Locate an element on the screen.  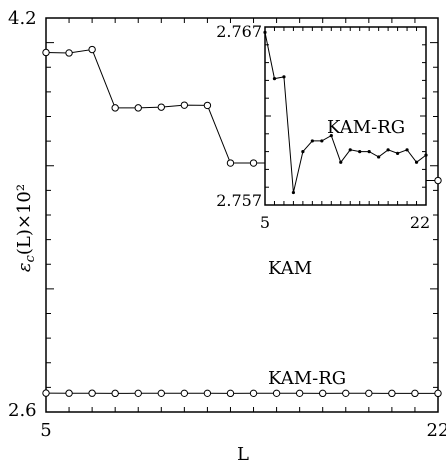
inset-plot-frame is located at coordinates (345, 116).